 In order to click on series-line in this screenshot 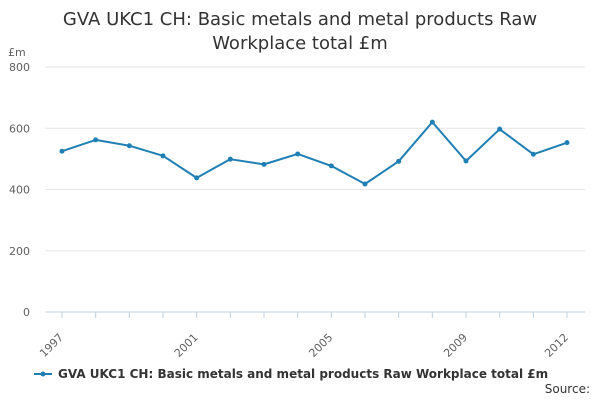, I will do `click(314, 153)`.